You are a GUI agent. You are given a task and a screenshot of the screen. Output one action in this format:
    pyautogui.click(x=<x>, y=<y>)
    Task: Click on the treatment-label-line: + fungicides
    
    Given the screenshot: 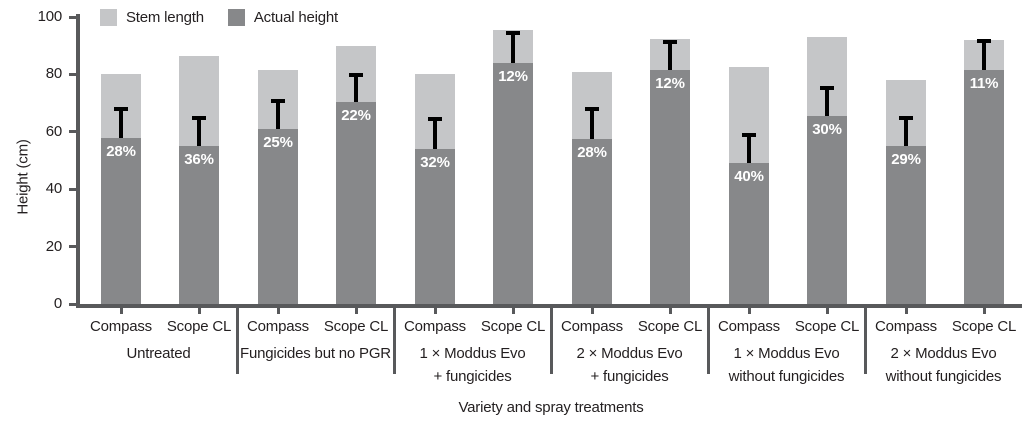 What is the action you would take?
    pyautogui.click(x=629, y=376)
    